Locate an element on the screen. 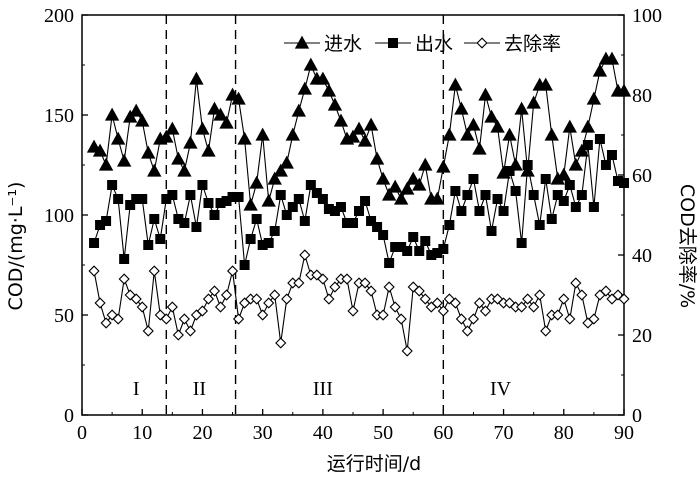  legend-label: 进水 is located at coordinates (343, 44).